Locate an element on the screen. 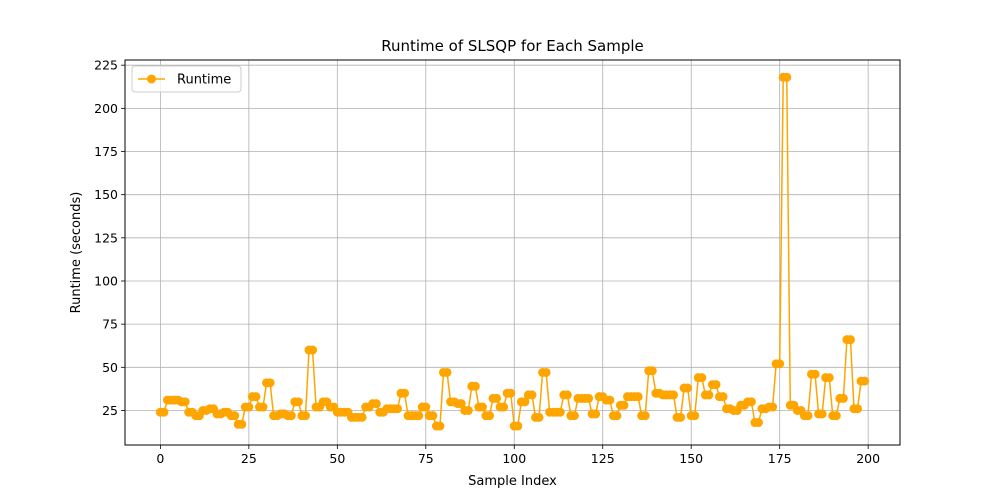  x-tick-label: 75 is located at coordinates (426, 458).